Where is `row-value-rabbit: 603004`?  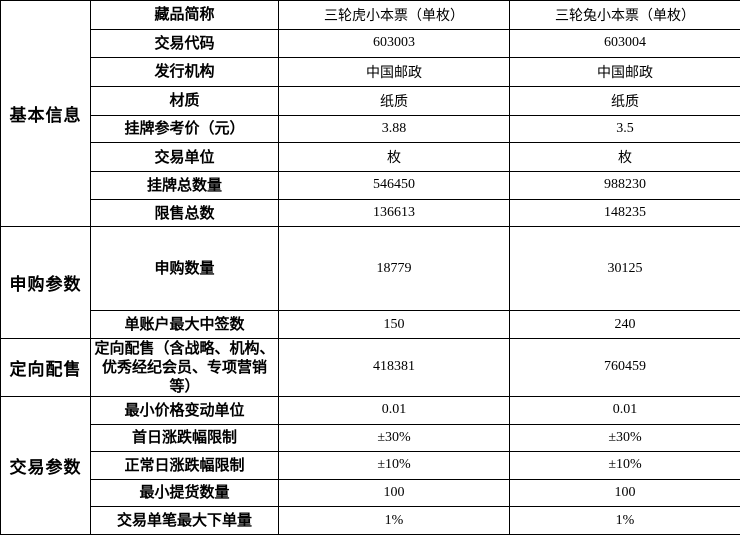 row-value-rabbit: 603004 is located at coordinates (624, 43).